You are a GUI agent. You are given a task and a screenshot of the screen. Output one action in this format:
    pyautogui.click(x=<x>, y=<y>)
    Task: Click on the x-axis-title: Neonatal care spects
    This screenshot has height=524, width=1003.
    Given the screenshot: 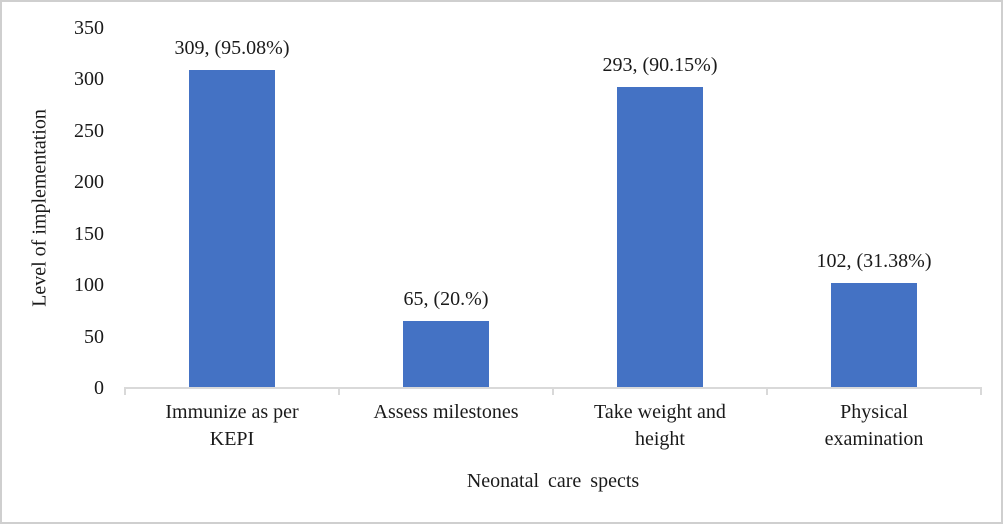 What is the action you would take?
    pyautogui.click(x=553, y=481)
    